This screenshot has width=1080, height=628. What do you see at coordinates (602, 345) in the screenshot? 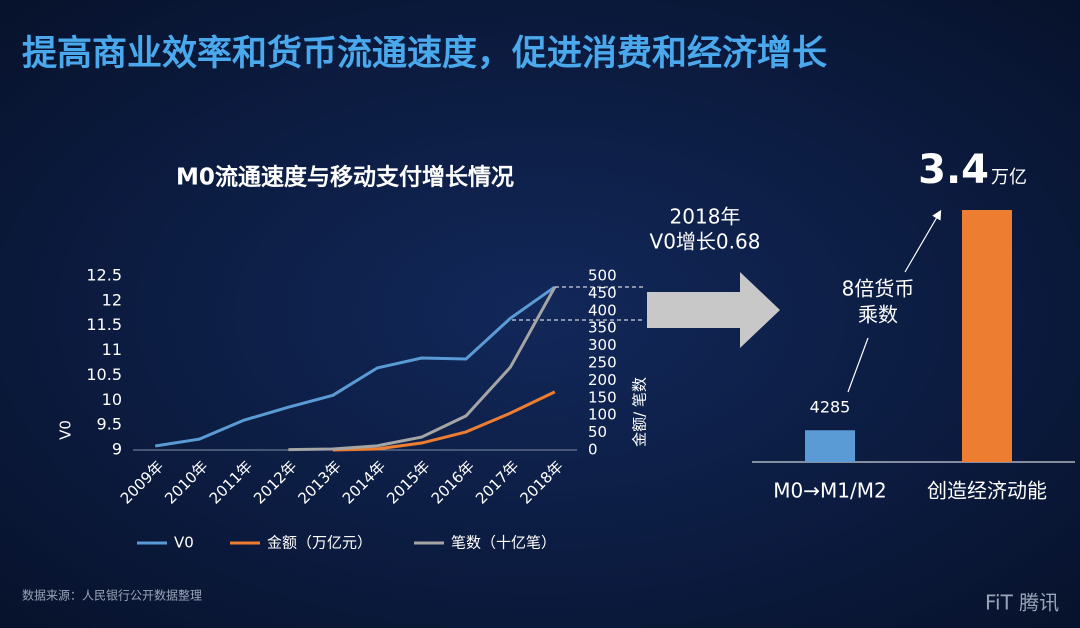
I see `y2-tick-label: 300` at bounding box center [602, 345].